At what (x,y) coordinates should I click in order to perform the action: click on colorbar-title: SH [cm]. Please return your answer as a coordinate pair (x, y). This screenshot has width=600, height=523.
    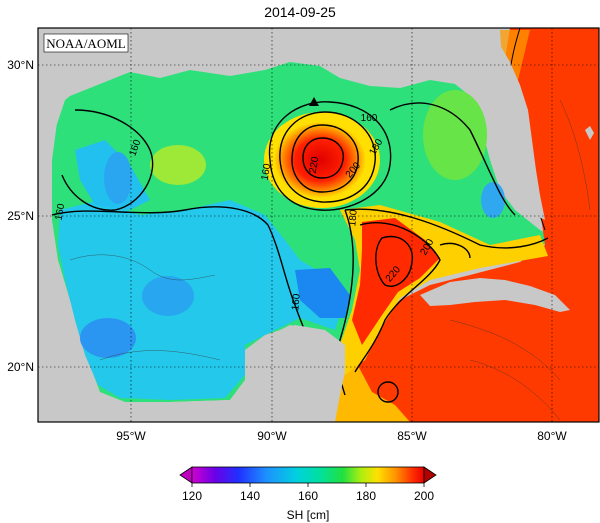
    Looking at the image, I should click on (308, 515).